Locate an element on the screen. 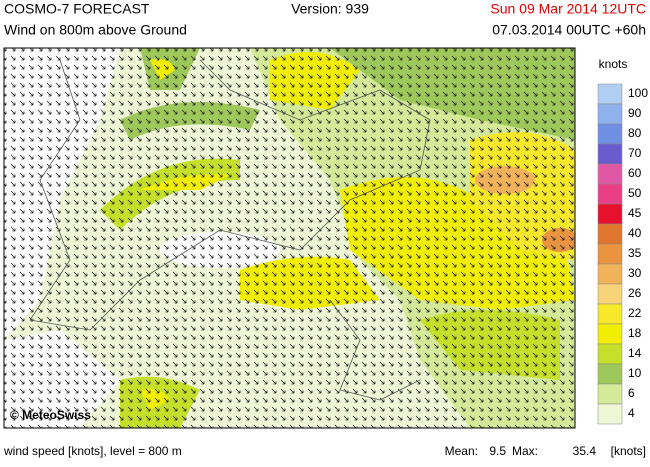  legend-label: 30 is located at coordinates (635, 273).